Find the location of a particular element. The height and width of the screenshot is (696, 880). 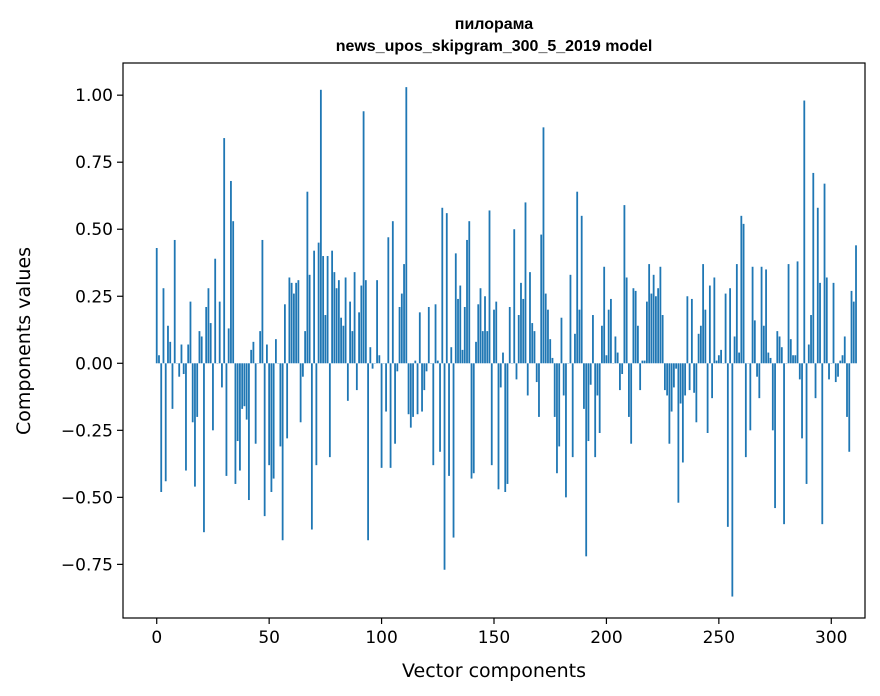

x-axis-ticks: 0 50 100 150 200 250 300 is located at coordinates (499, 633).